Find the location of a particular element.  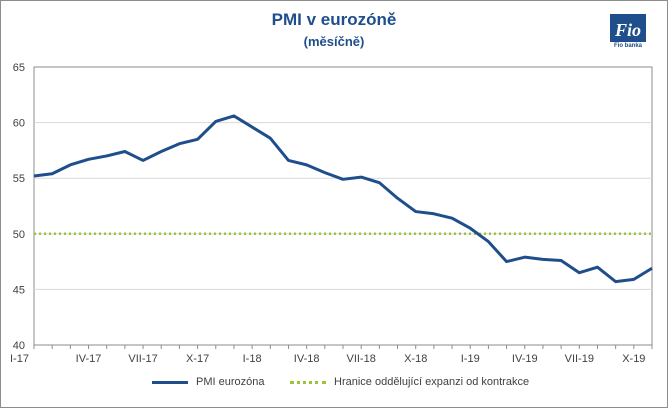

x-tick-label: IV-19 is located at coordinates (525, 359).